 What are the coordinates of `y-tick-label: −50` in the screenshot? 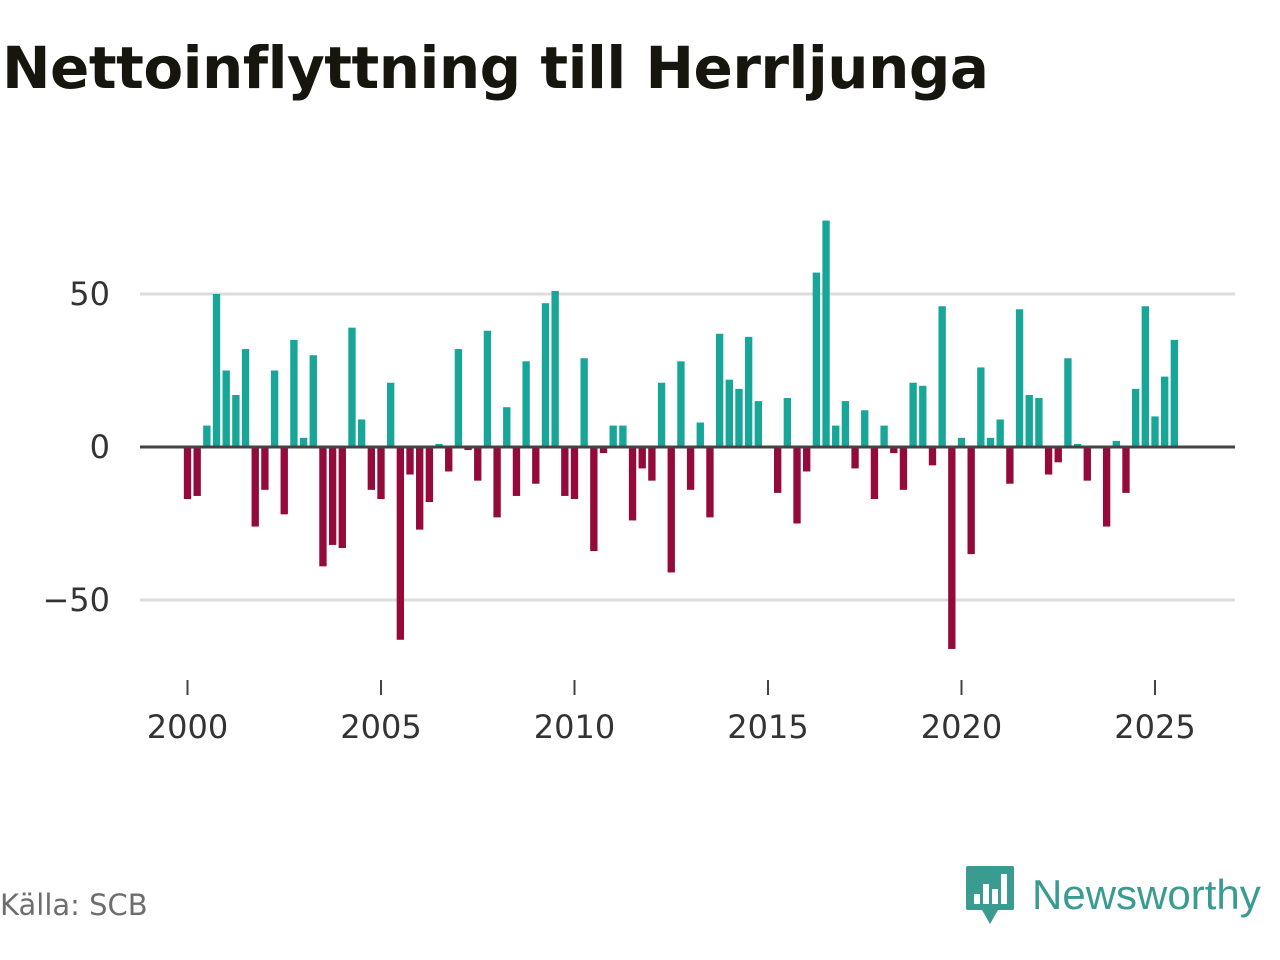 It's located at (76, 600).